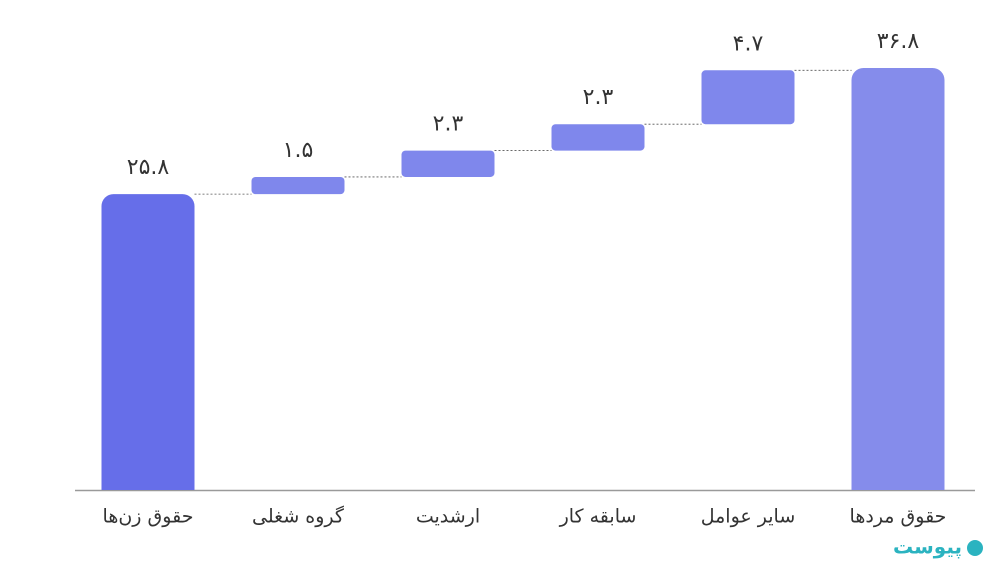  What do you see at coordinates (898, 517) in the screenshot?
I see `x-tick-label: حقوق مردها` at bounding box center [898, 517].